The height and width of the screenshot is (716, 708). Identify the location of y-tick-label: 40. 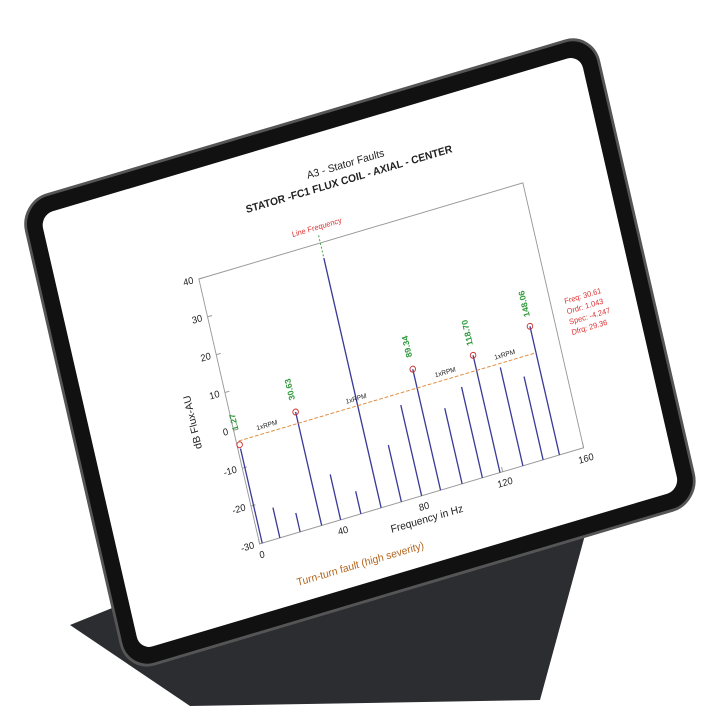
(188, 282).